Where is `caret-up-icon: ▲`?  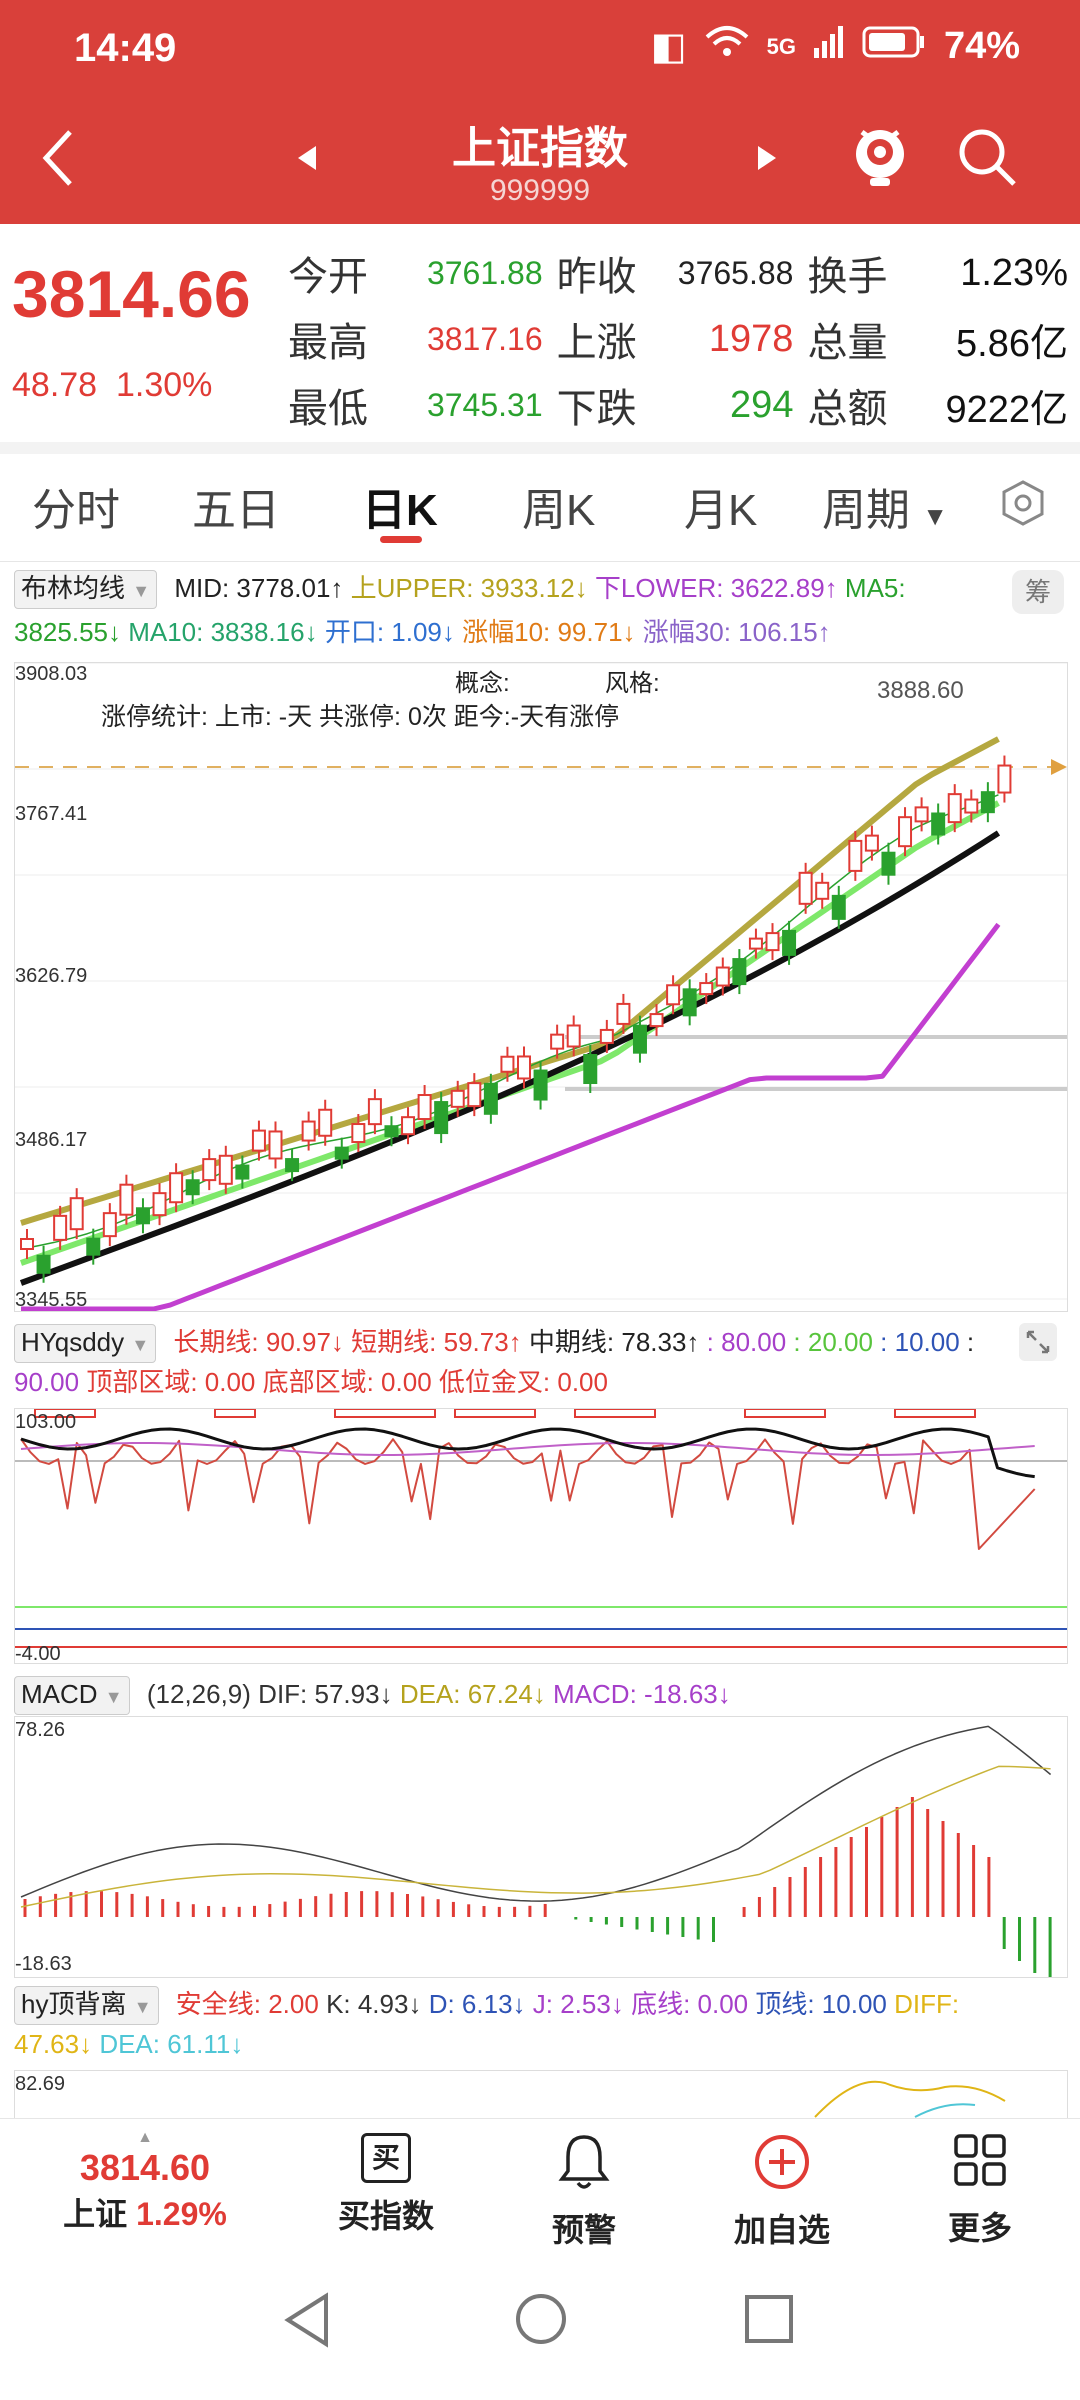
caret-up-icon: ▲ is located at coordinates (145, 2137).